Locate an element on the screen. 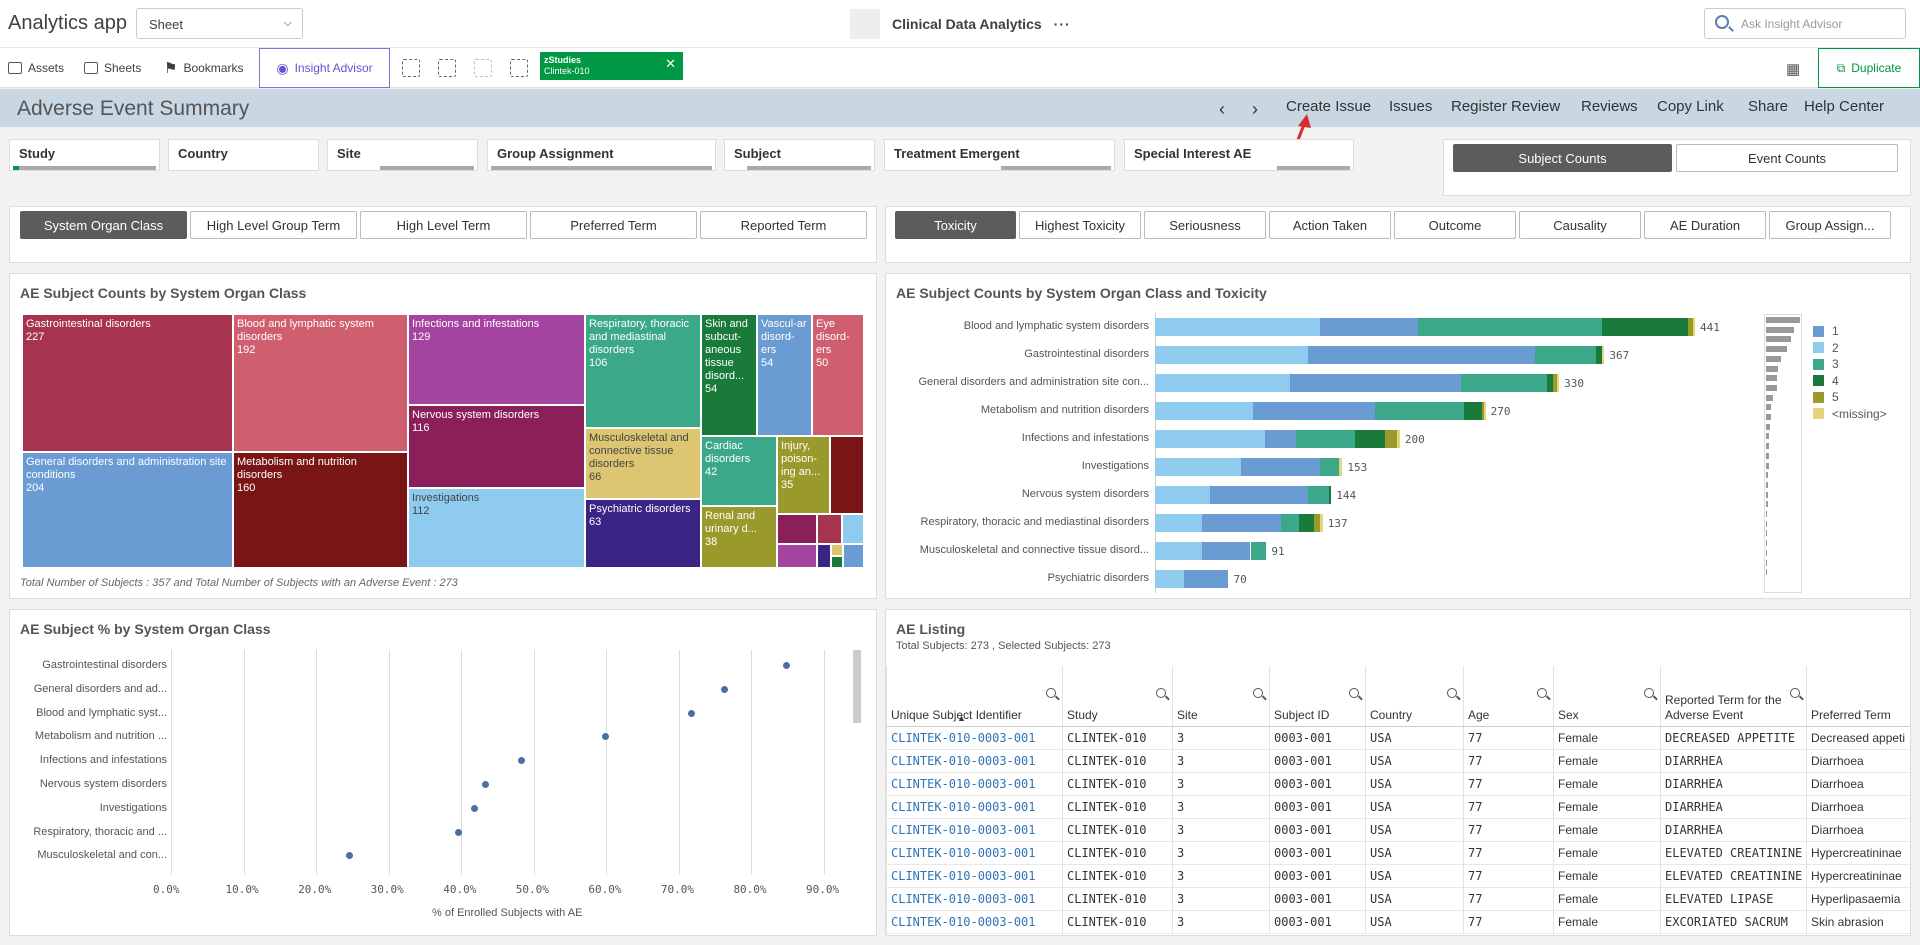 The height and width of the screenshot is (945, 1920). event-counts-button: Event Counts is located at coordinates (1787, 158).